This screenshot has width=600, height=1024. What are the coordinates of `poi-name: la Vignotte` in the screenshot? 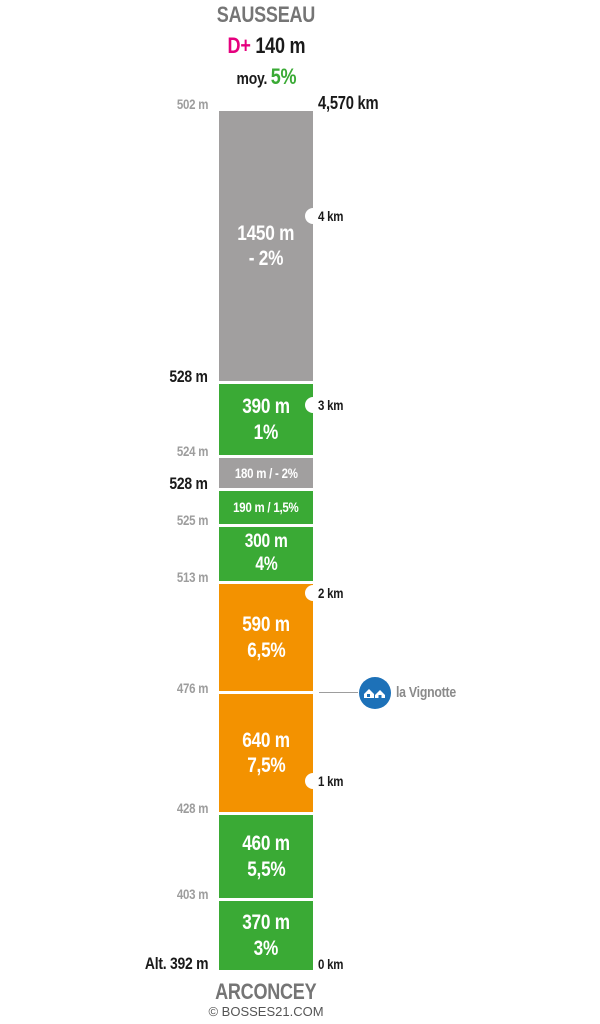 It's located at (426, 692).